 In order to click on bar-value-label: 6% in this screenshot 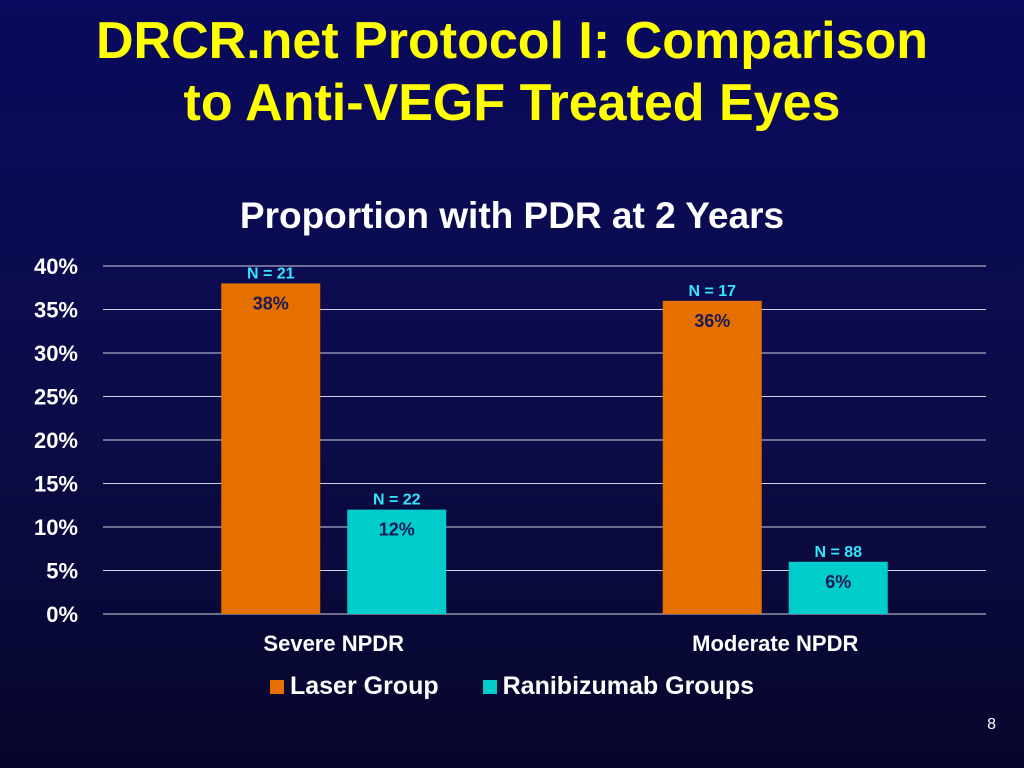, I will do `click(838, 582)`.